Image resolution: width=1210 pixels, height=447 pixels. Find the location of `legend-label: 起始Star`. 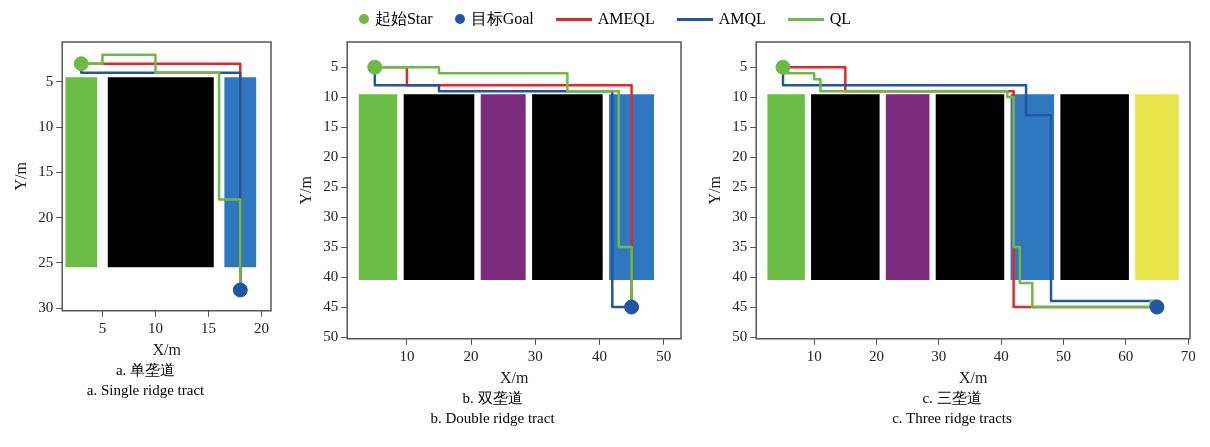

legend-label: 起始Star is located at coordinates (403, 18).